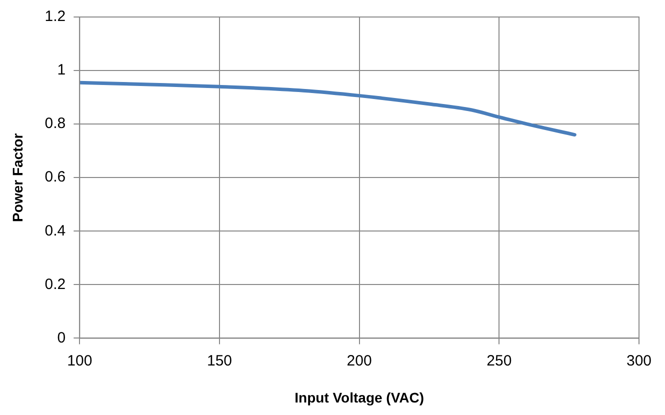 The width and height of the screenshot is (665, 415). What do you see at coordinates (61, 337) in the screenshot?
I see `y-tick-label: 0` at bounding box center [61, 337].